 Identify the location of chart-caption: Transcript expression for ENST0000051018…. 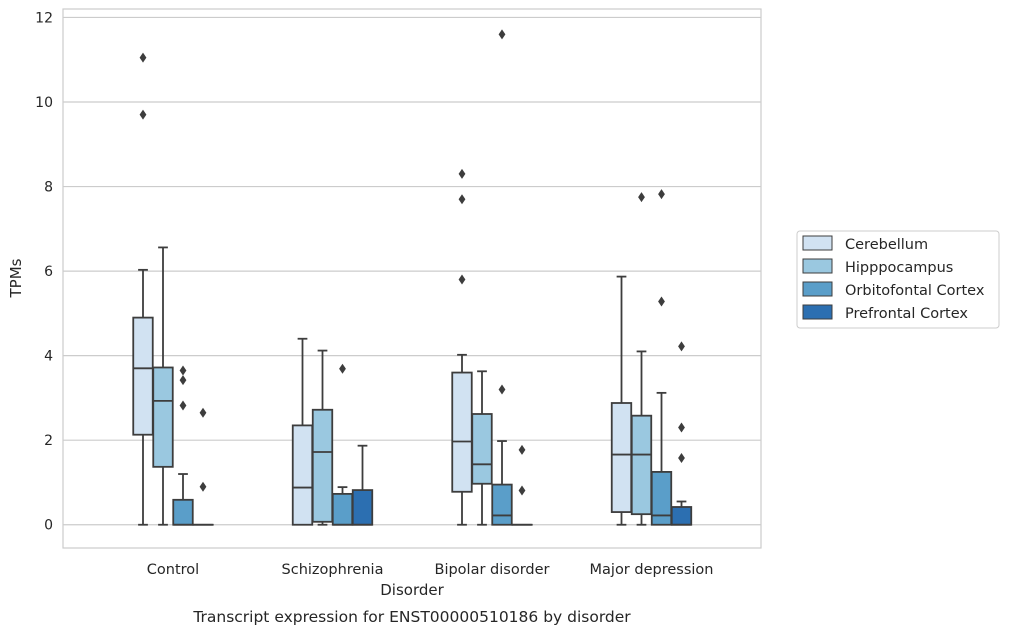
(411, 617).